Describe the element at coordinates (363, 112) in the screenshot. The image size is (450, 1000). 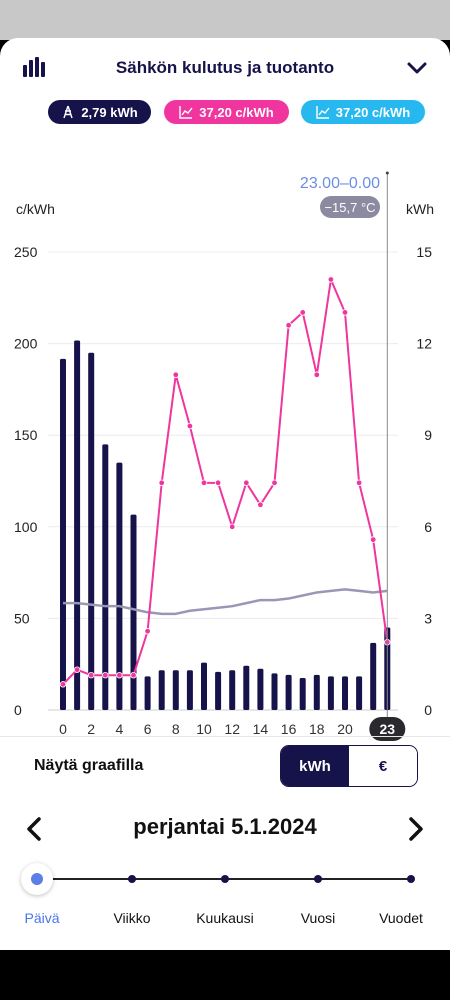
I see `spot-price-badge: 37,20 c/kWh` at that location.